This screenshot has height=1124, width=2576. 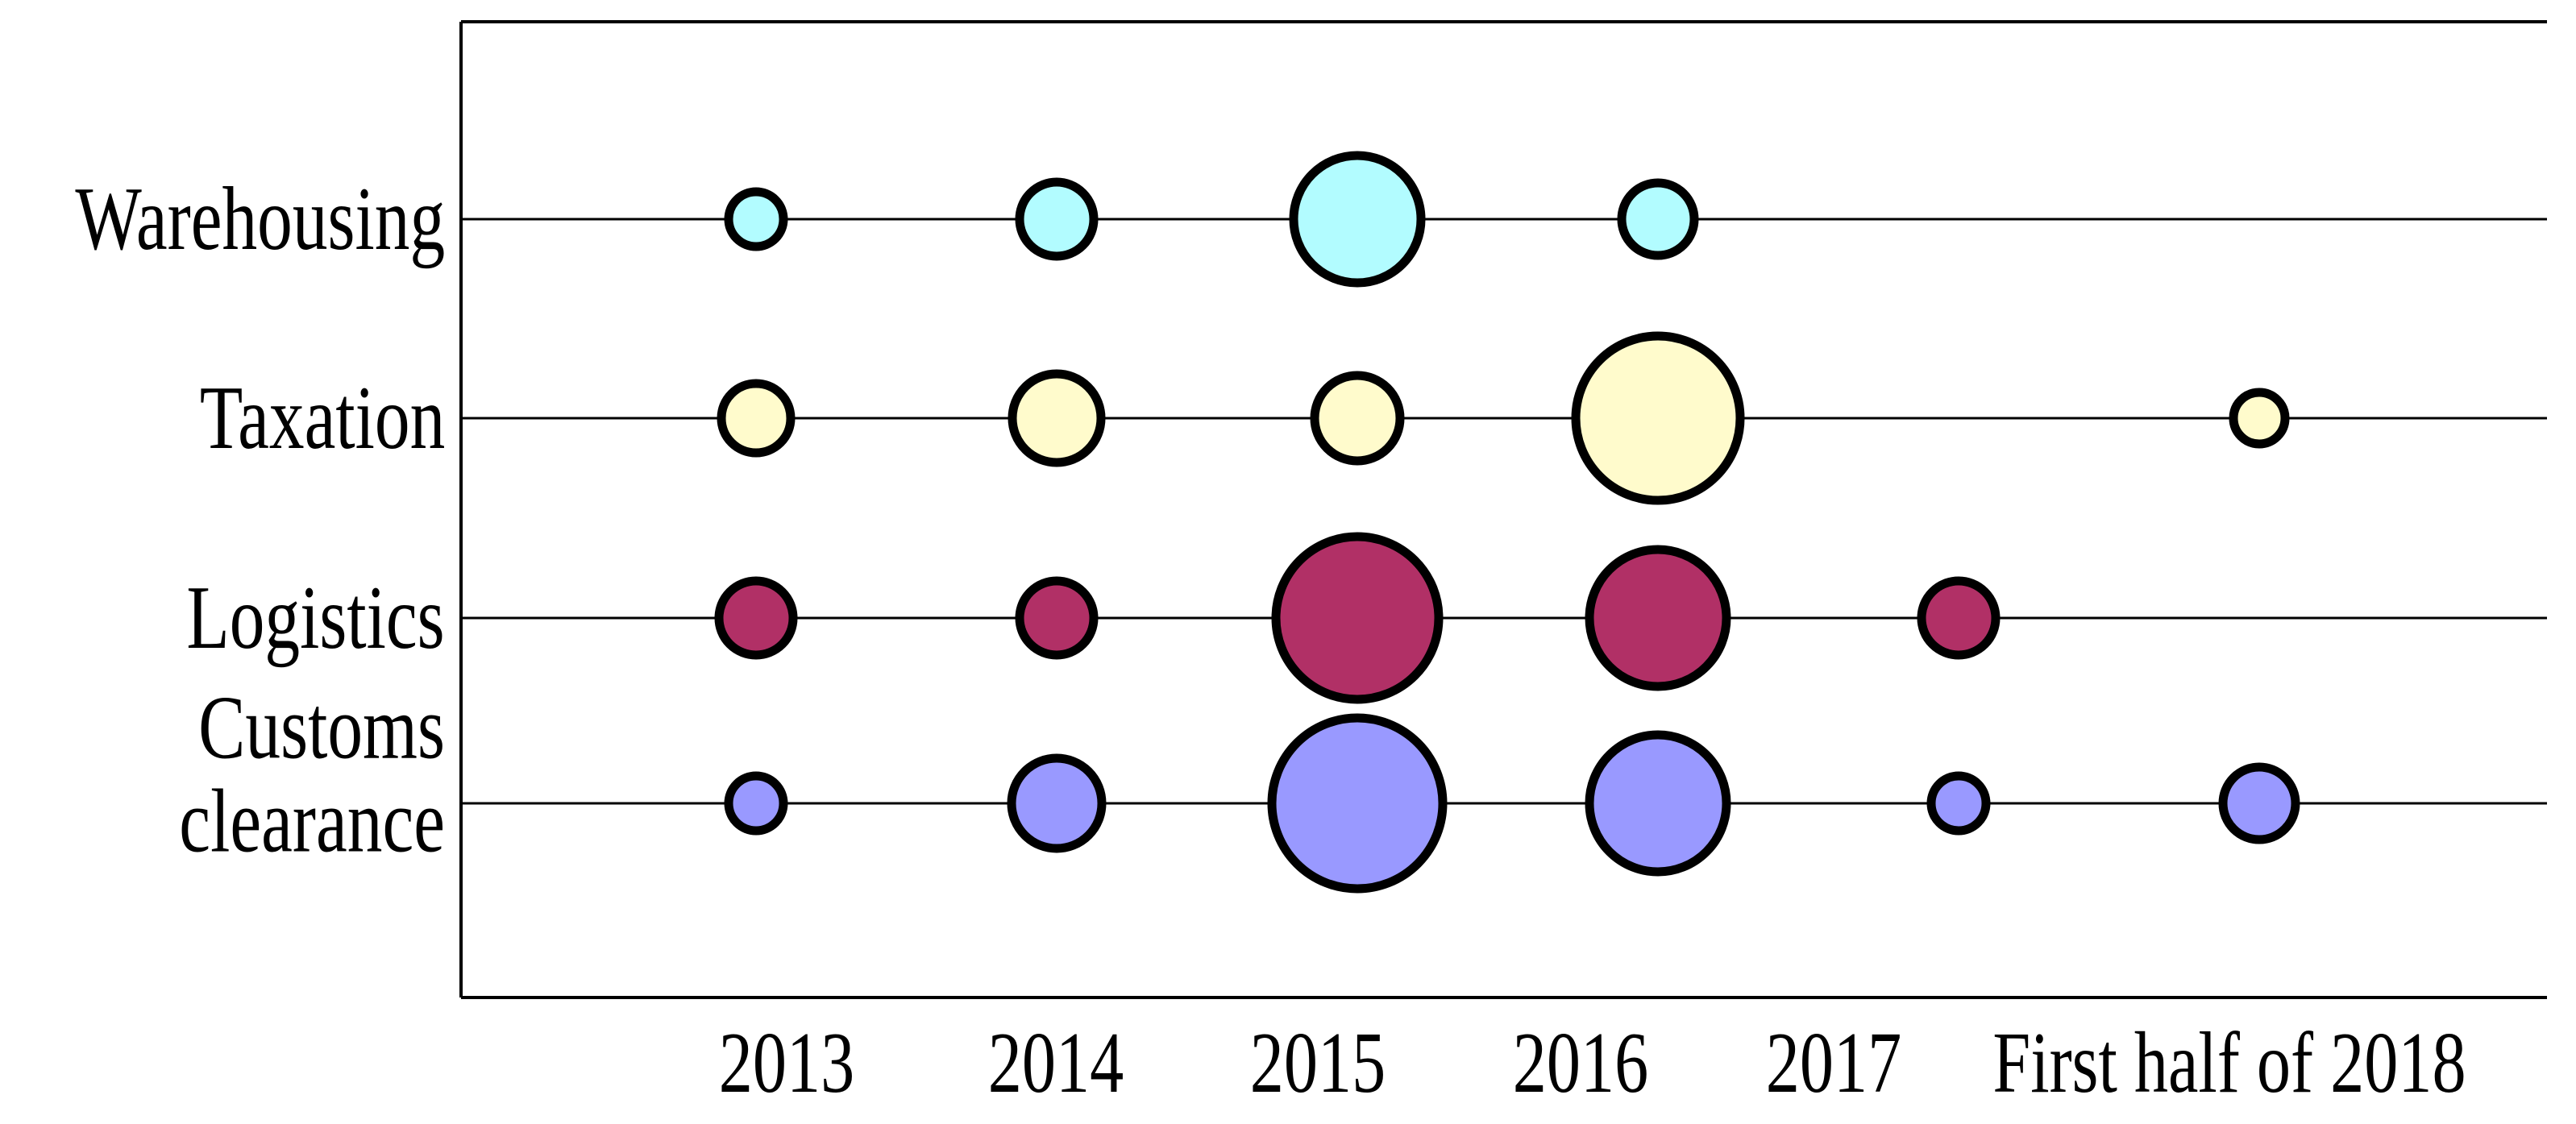 What do you see at coordinates (2259, 418) in the screenshot?
I see `bubble-taxation-first-half-of-2018` at bounding box center [2259, 418].